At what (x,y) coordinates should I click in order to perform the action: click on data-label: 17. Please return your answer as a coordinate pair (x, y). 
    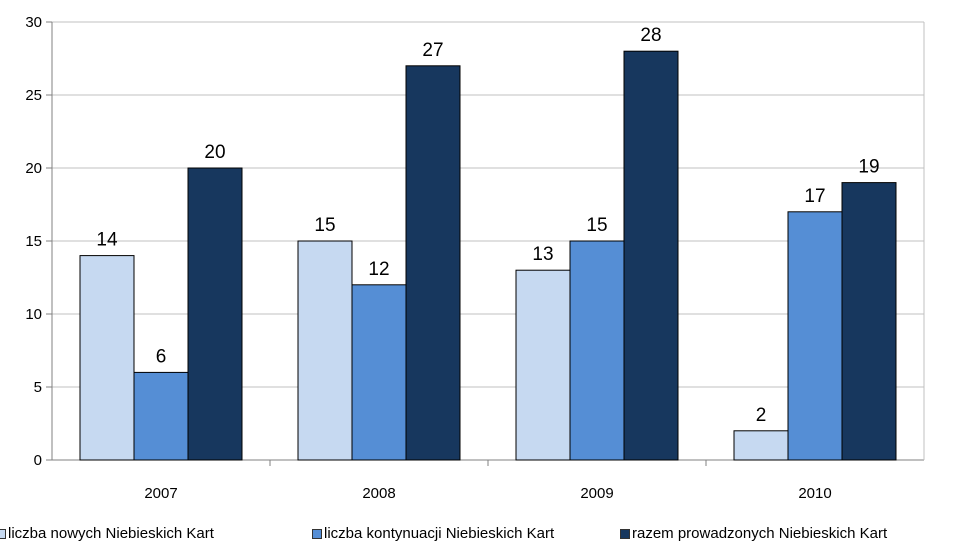
    Looking at the image, I should click on (814, 196).